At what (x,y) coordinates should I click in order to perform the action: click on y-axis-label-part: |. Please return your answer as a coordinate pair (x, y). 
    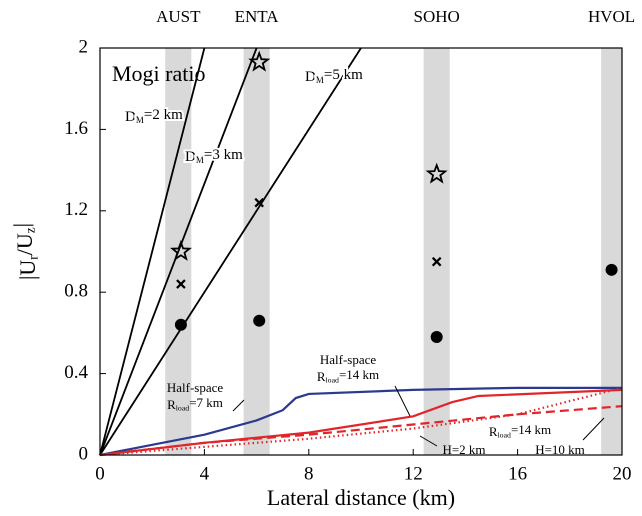
    Looking at the image, I should click on (21, 225).